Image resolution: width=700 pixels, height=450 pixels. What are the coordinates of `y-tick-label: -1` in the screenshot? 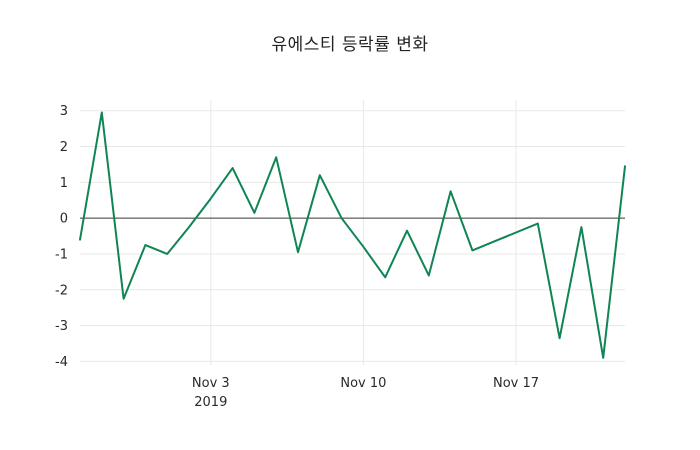 It's located at (61, 254).